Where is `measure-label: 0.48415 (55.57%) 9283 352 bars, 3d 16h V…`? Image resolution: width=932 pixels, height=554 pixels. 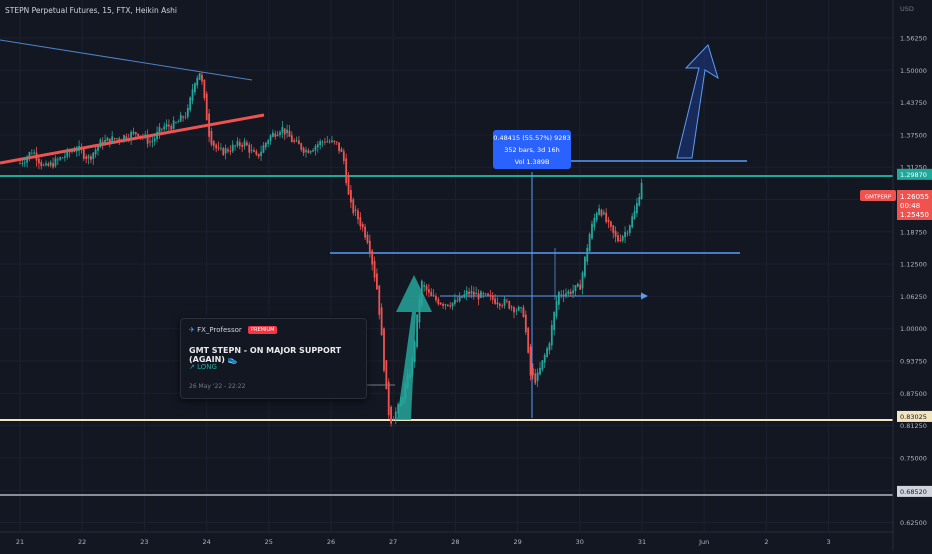
measure-label: 0.48415 (55.57%) 9283 352 bars, 3d 16h V… is located at coordinates (532, 149).